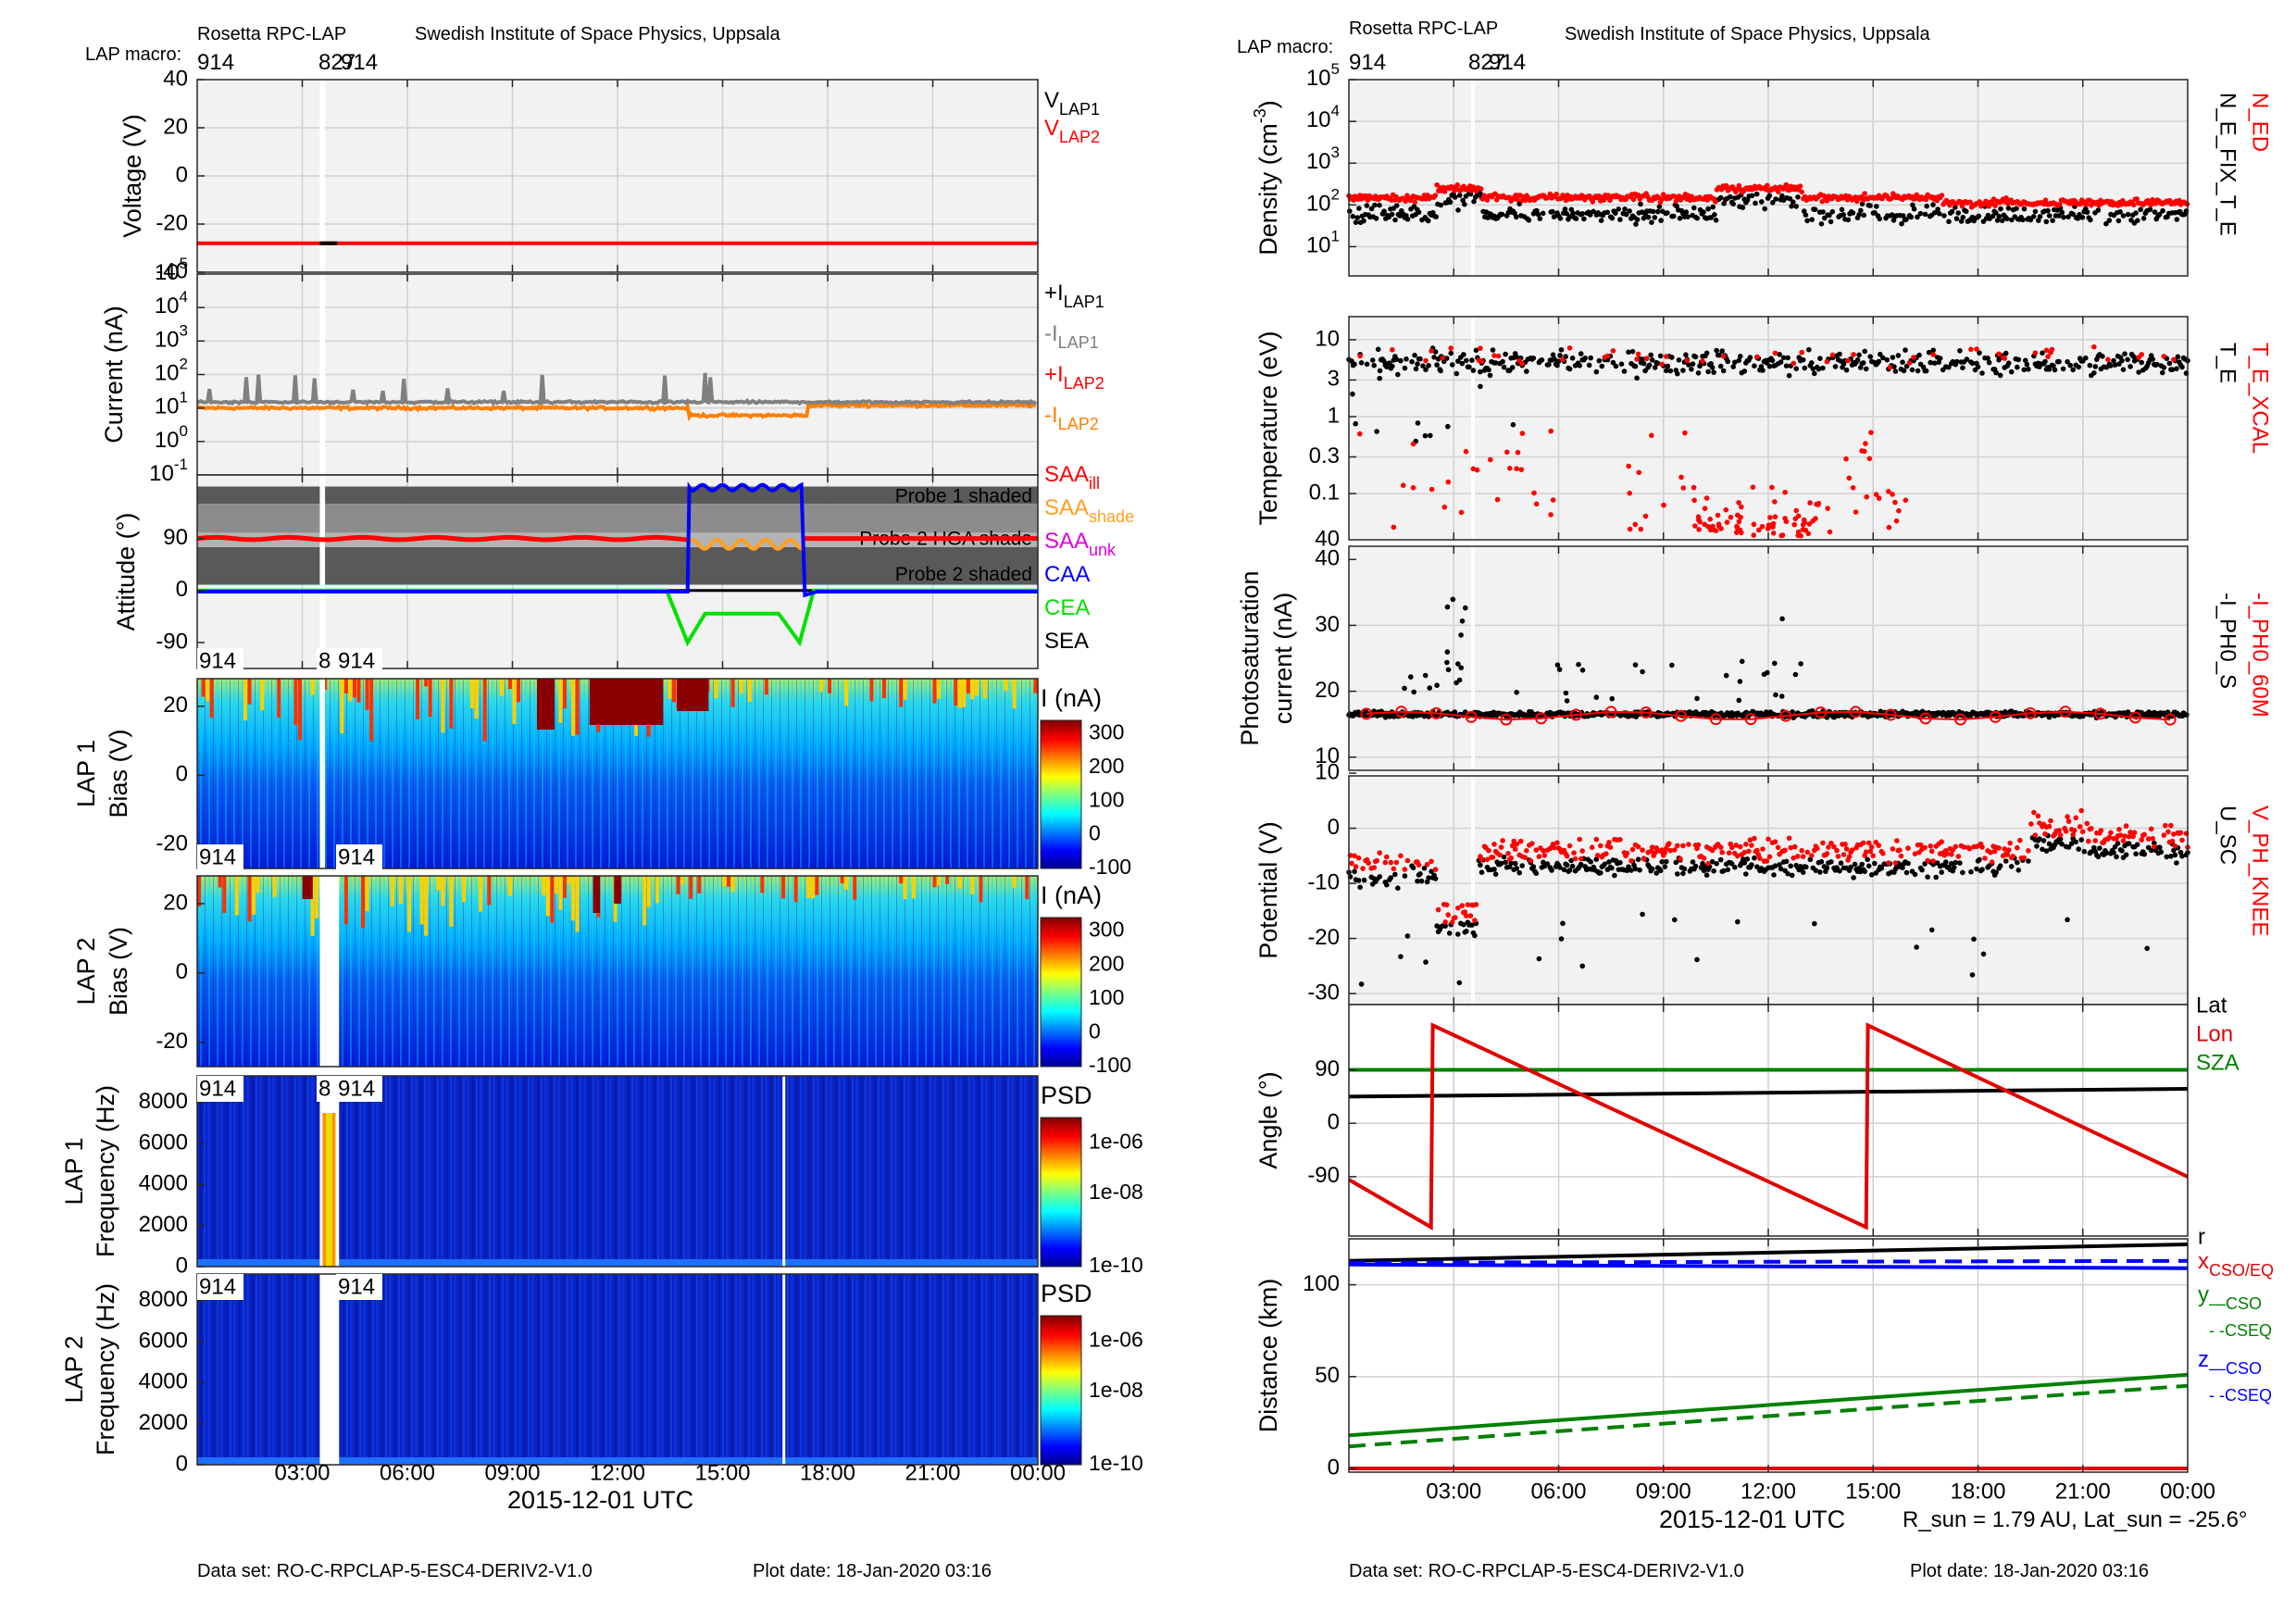 This screenshot has height=1624, width=2296. What do you see at coordinates (118, 773) in the screenshot?
I see `lap1-sweep-panel-line2-ylabel: Bias (V)` at bounding box center [118, 773].